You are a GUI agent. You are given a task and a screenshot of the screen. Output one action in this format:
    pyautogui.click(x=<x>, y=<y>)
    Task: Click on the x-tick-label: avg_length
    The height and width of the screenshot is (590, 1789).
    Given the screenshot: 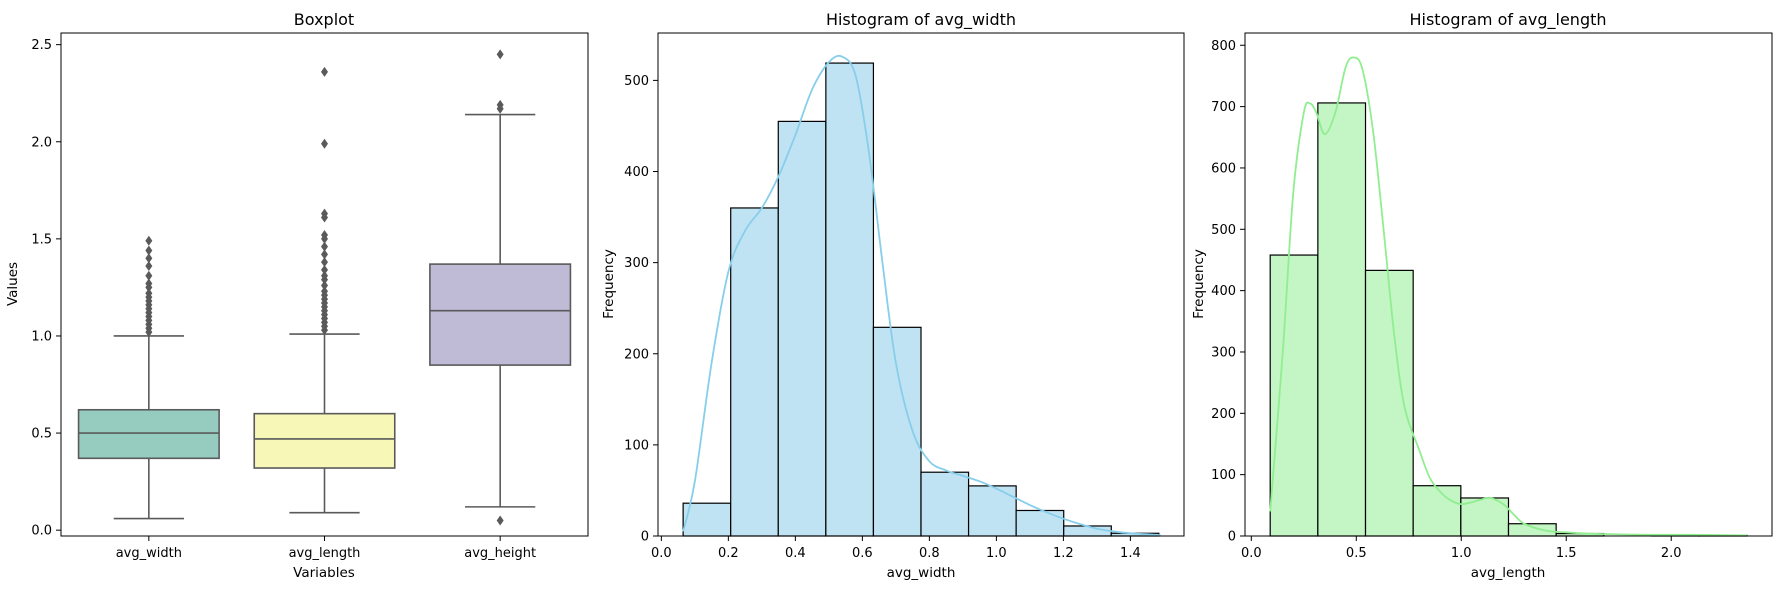 What is the action you would take?
    pyautogui.click(x=325, y=553)
    